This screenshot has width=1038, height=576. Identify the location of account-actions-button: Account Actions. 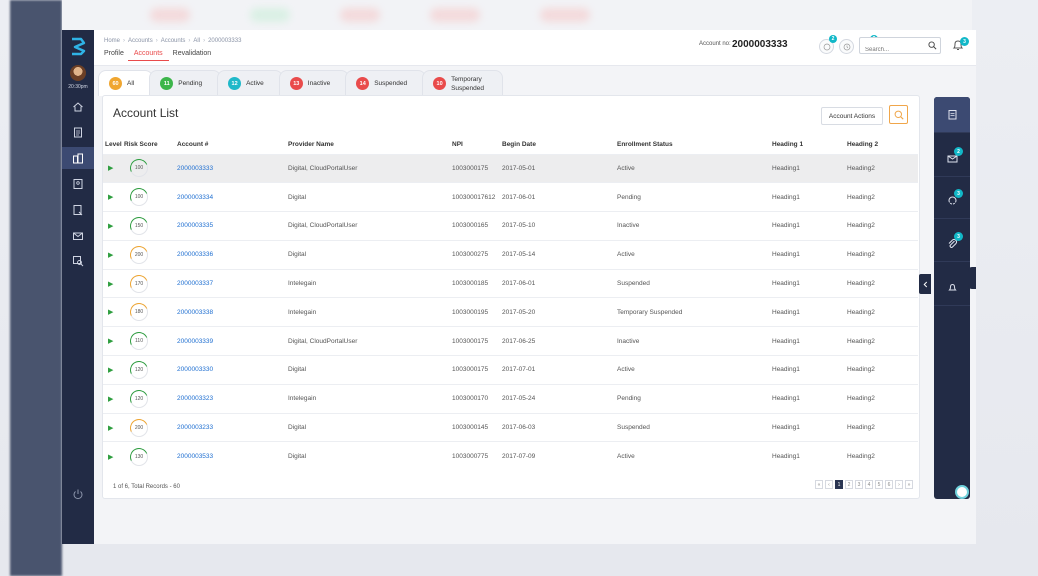
(852, 116).